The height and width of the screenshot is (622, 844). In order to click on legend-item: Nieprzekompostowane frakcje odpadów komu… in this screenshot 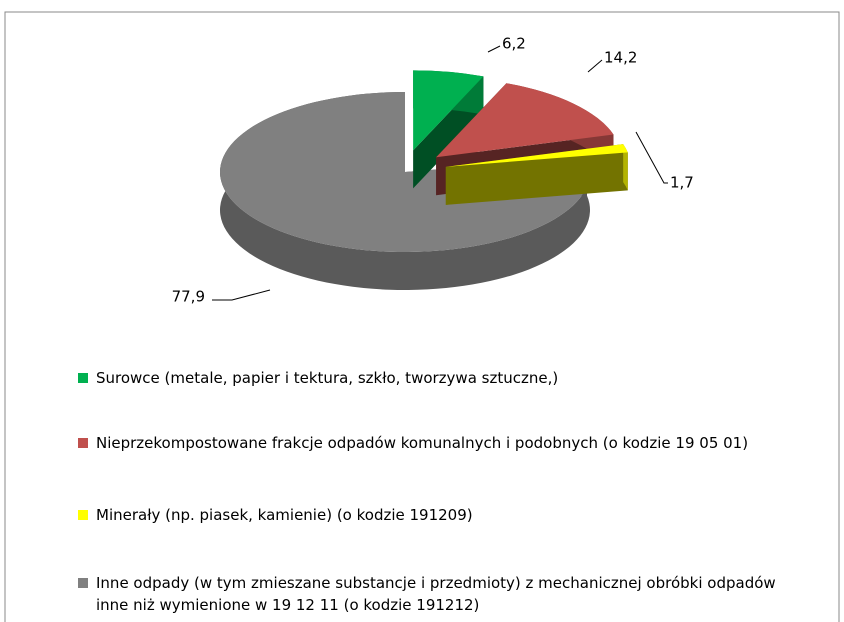, I will do `click(443, 443)`.